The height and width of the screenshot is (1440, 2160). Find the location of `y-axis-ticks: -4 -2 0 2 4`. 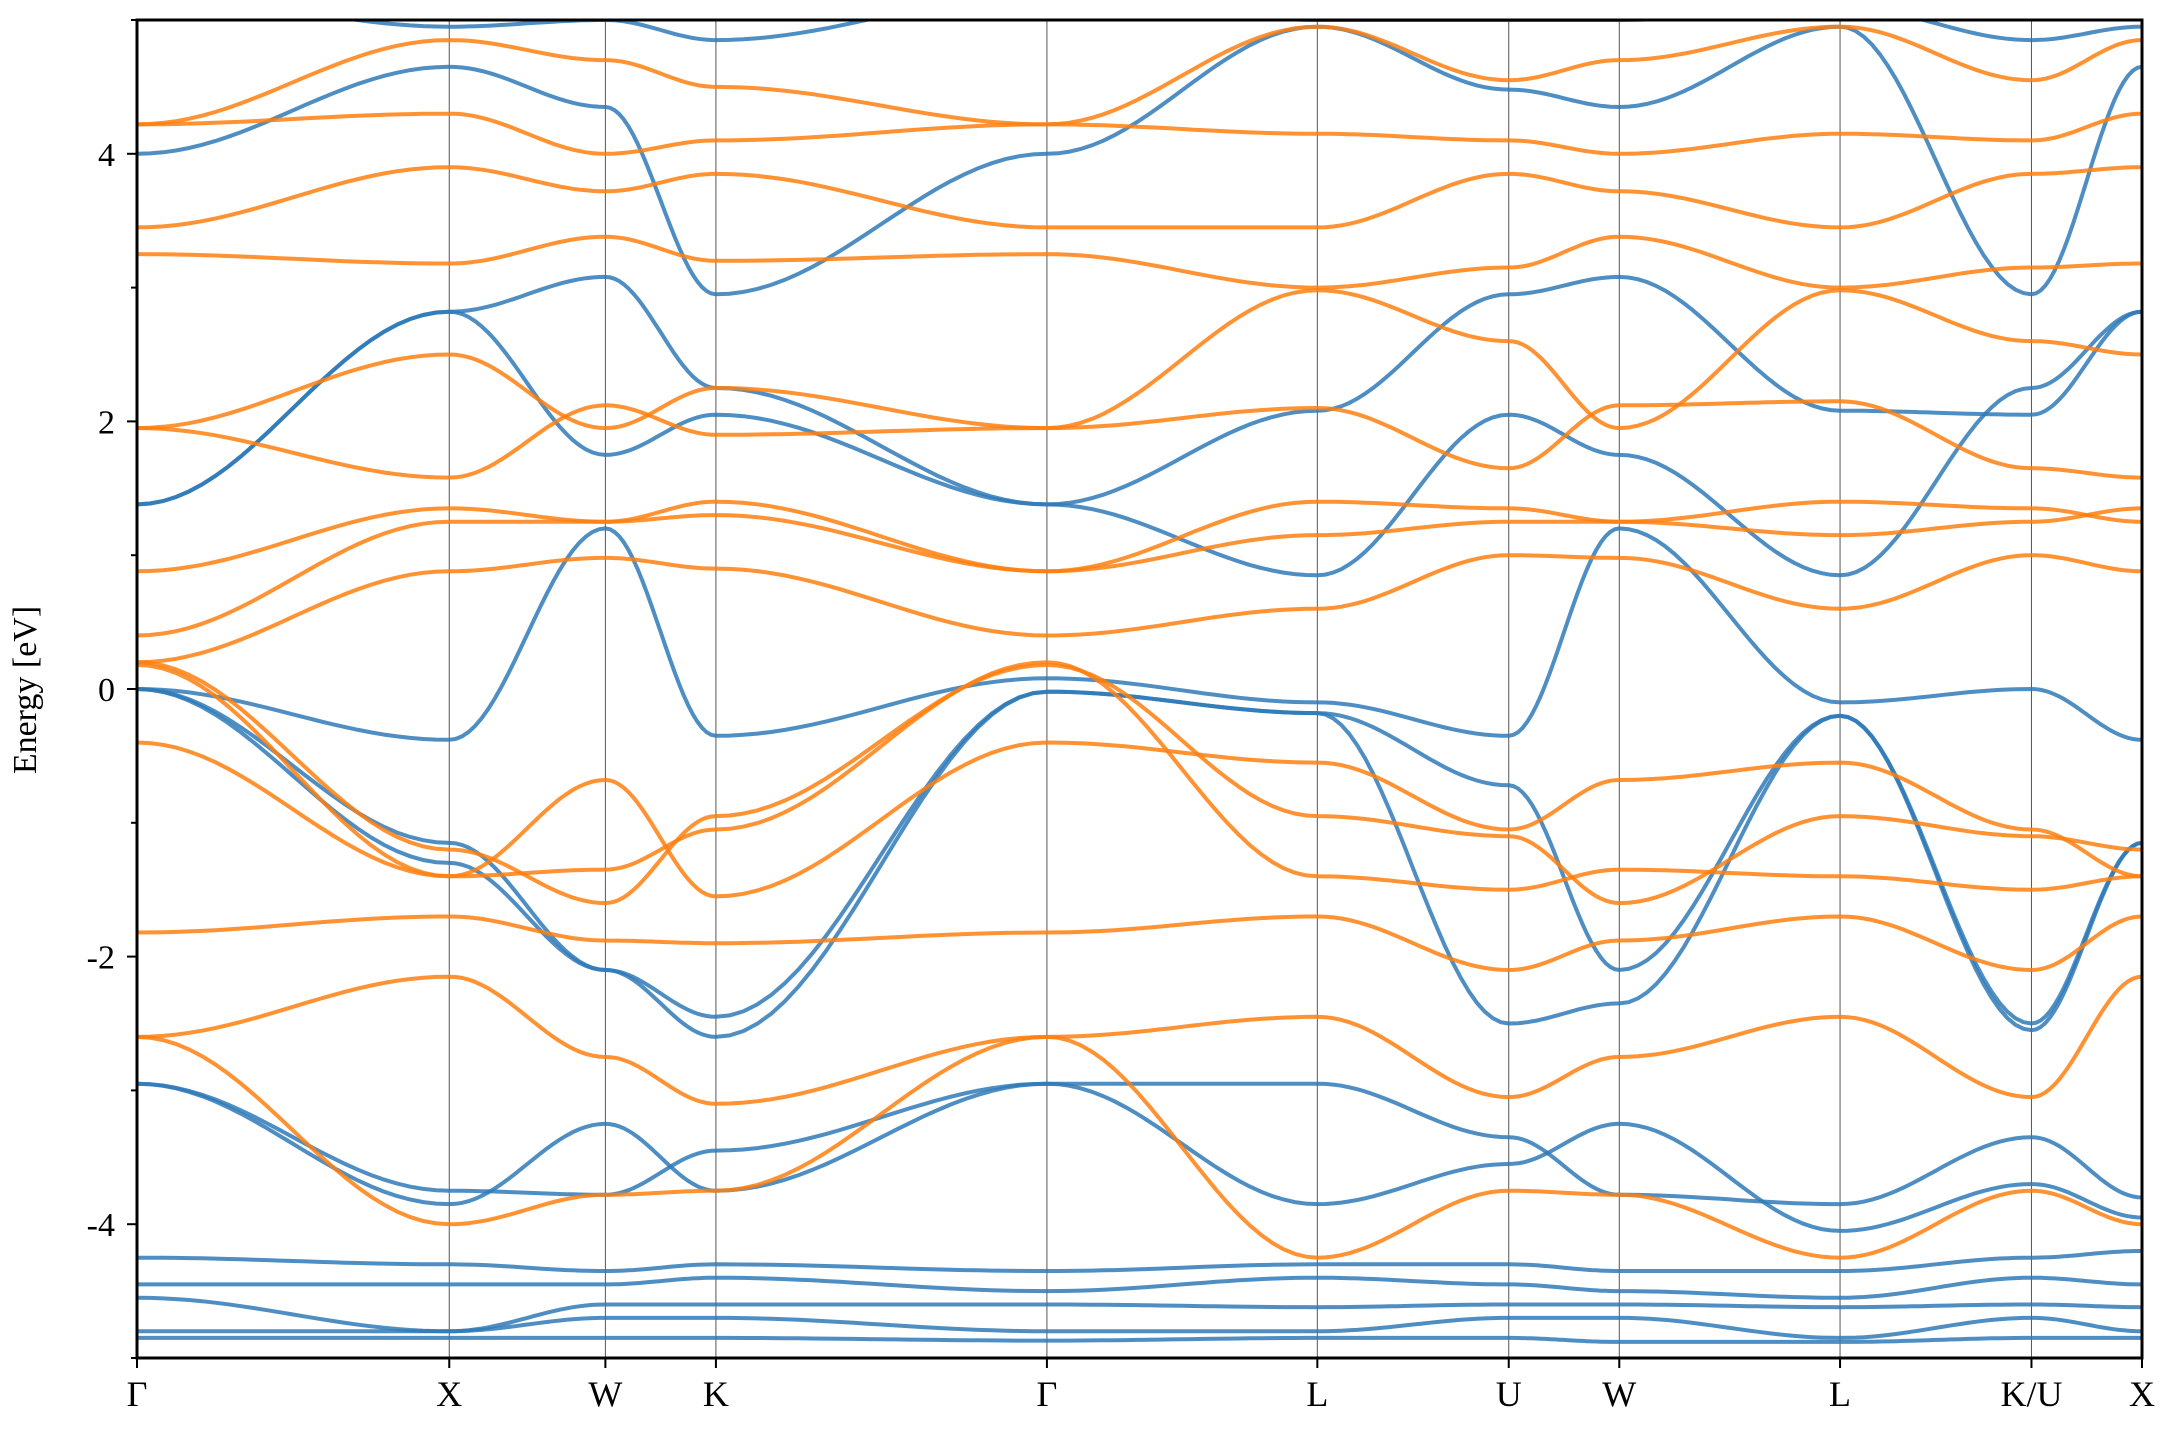

y-axis-ticks: -4 -2 0 2 4 is located at coordinates (112, 689).